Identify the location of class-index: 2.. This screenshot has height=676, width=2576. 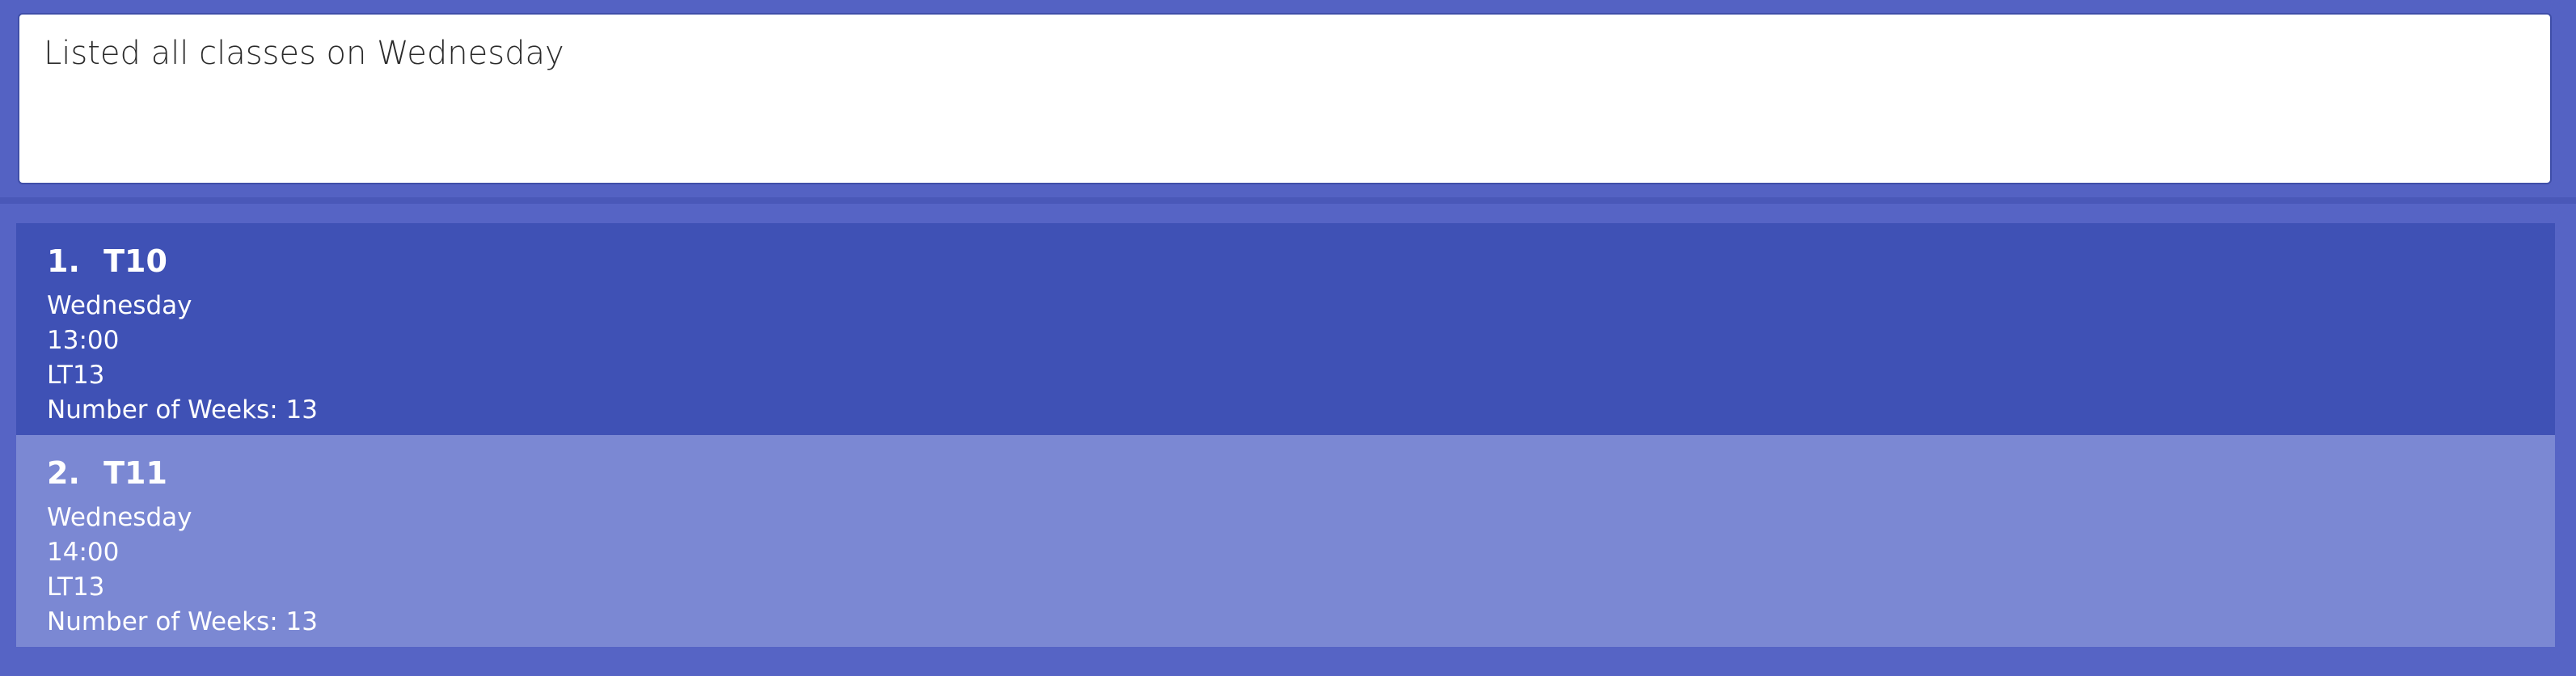
(63, 473).